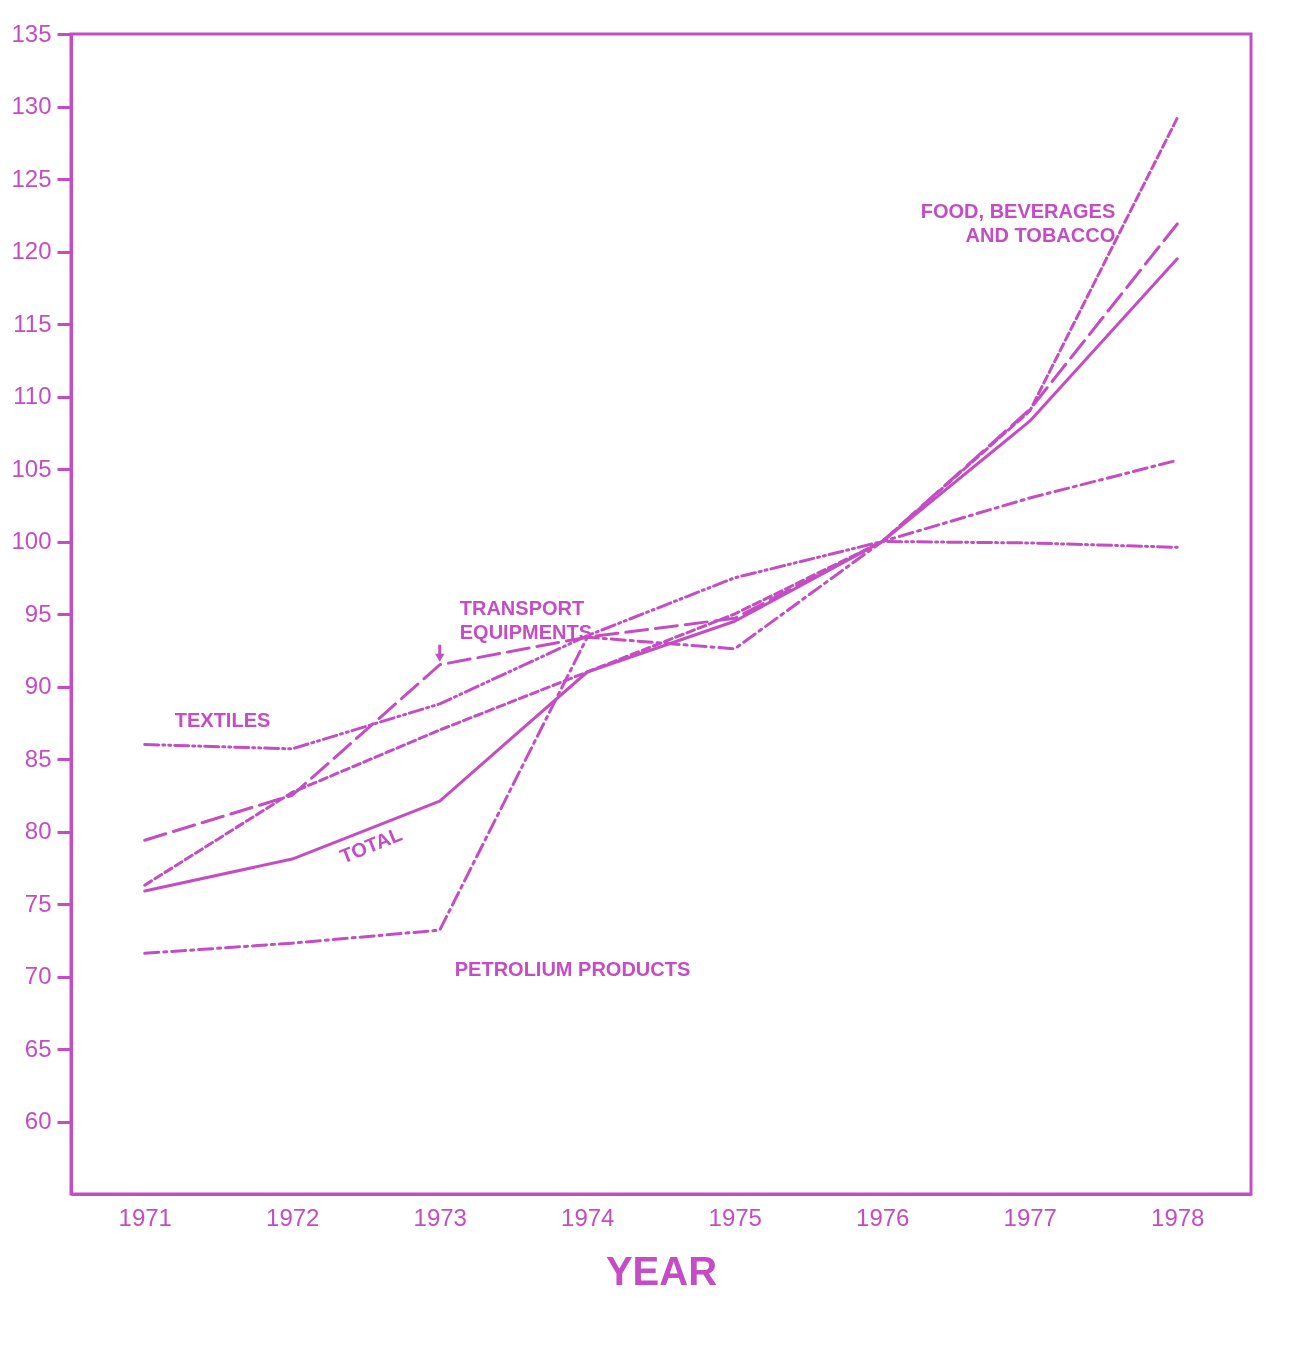 The image size is (1297, 1353). I want to click on y-tick-label: 85, so click(38, 758).